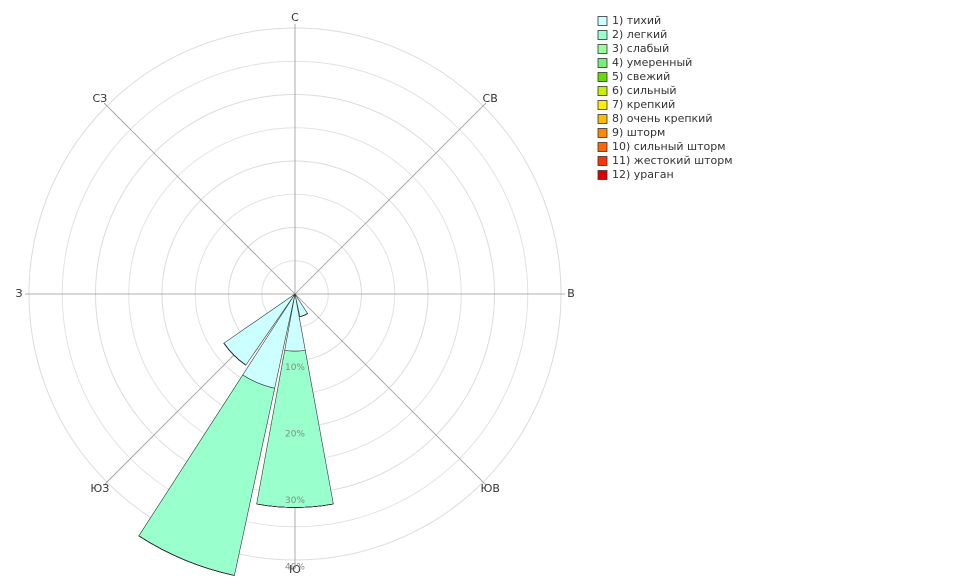  Describe the element at coordinates (295, 501) in the screenshot. I see `r-tick-label: 30%` at that location.